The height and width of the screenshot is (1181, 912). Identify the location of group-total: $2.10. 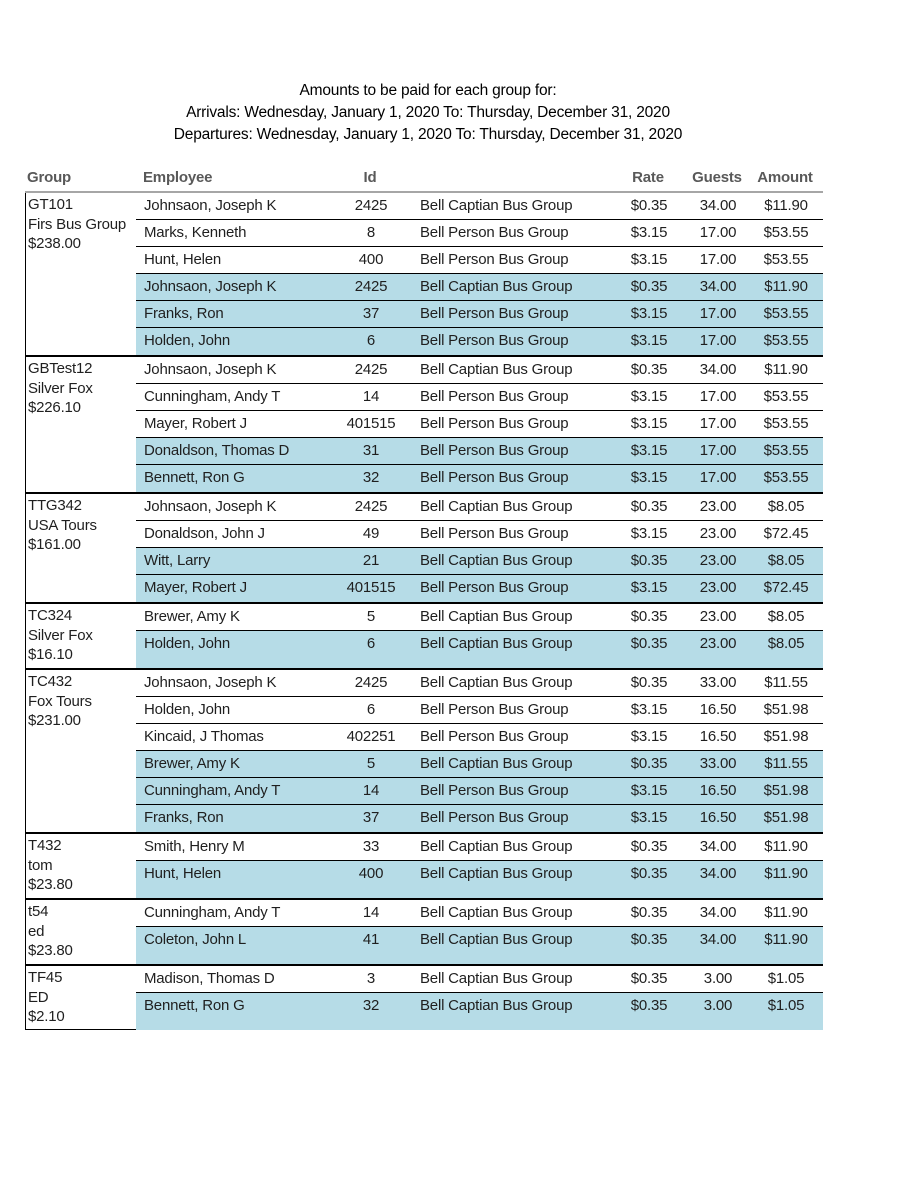
(46, 1016).